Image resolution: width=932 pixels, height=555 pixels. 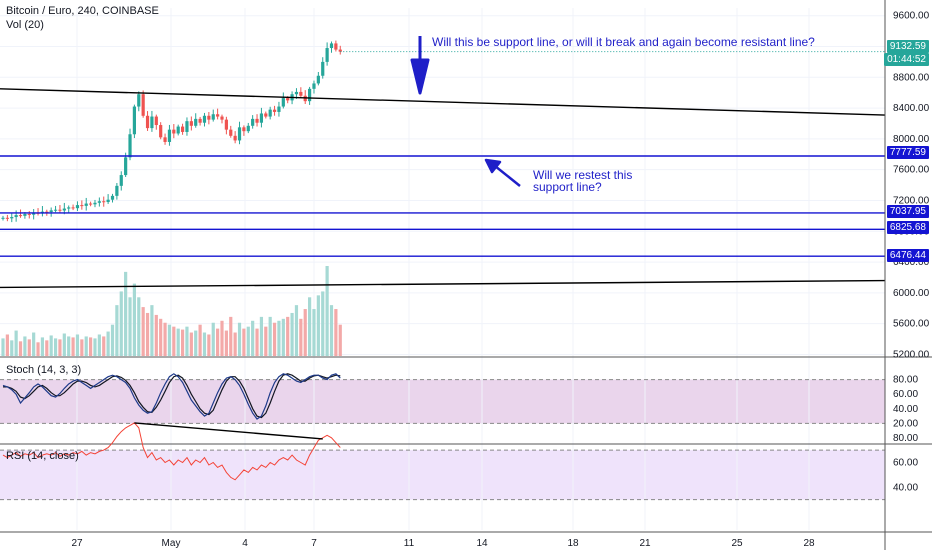 I want to click on price-tick-label-0: 5200.00, so click(x=911, y=354).